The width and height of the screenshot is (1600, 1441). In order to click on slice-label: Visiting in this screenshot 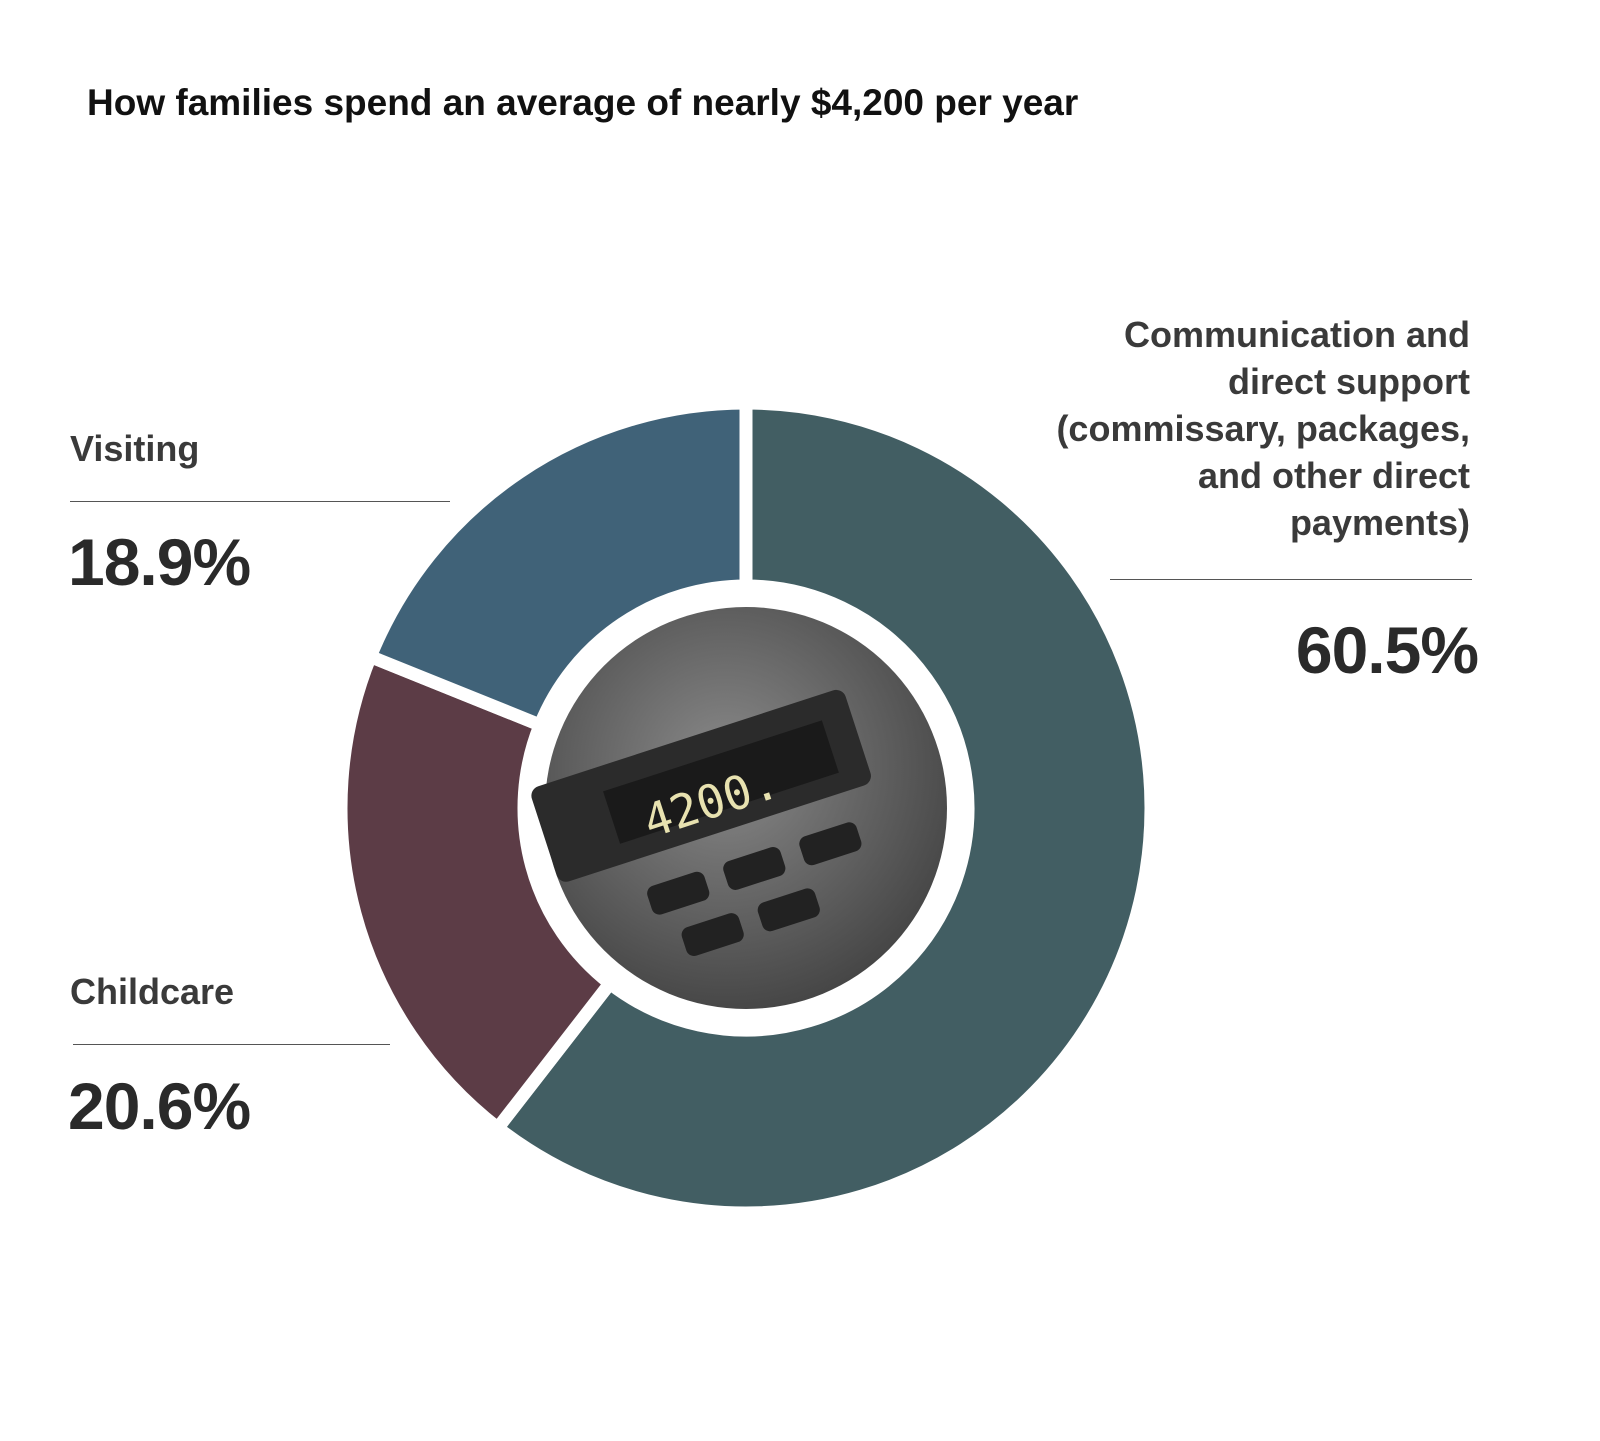, I will do `click(135, 448)`.